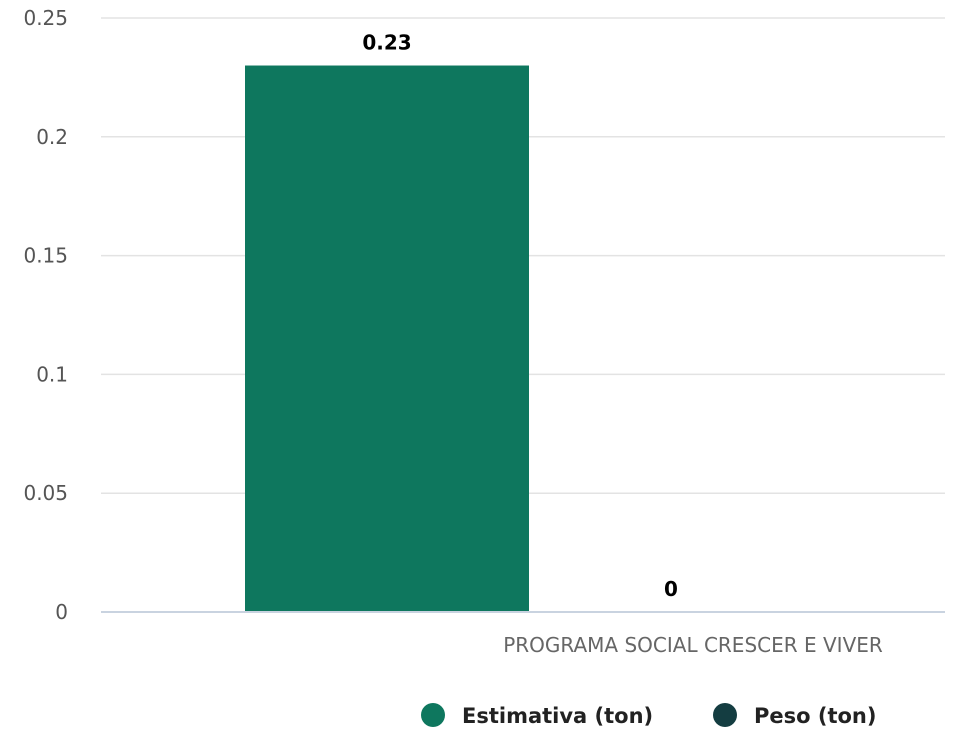  I want to click on y-tick-label: 0.1, so click(52, 374).